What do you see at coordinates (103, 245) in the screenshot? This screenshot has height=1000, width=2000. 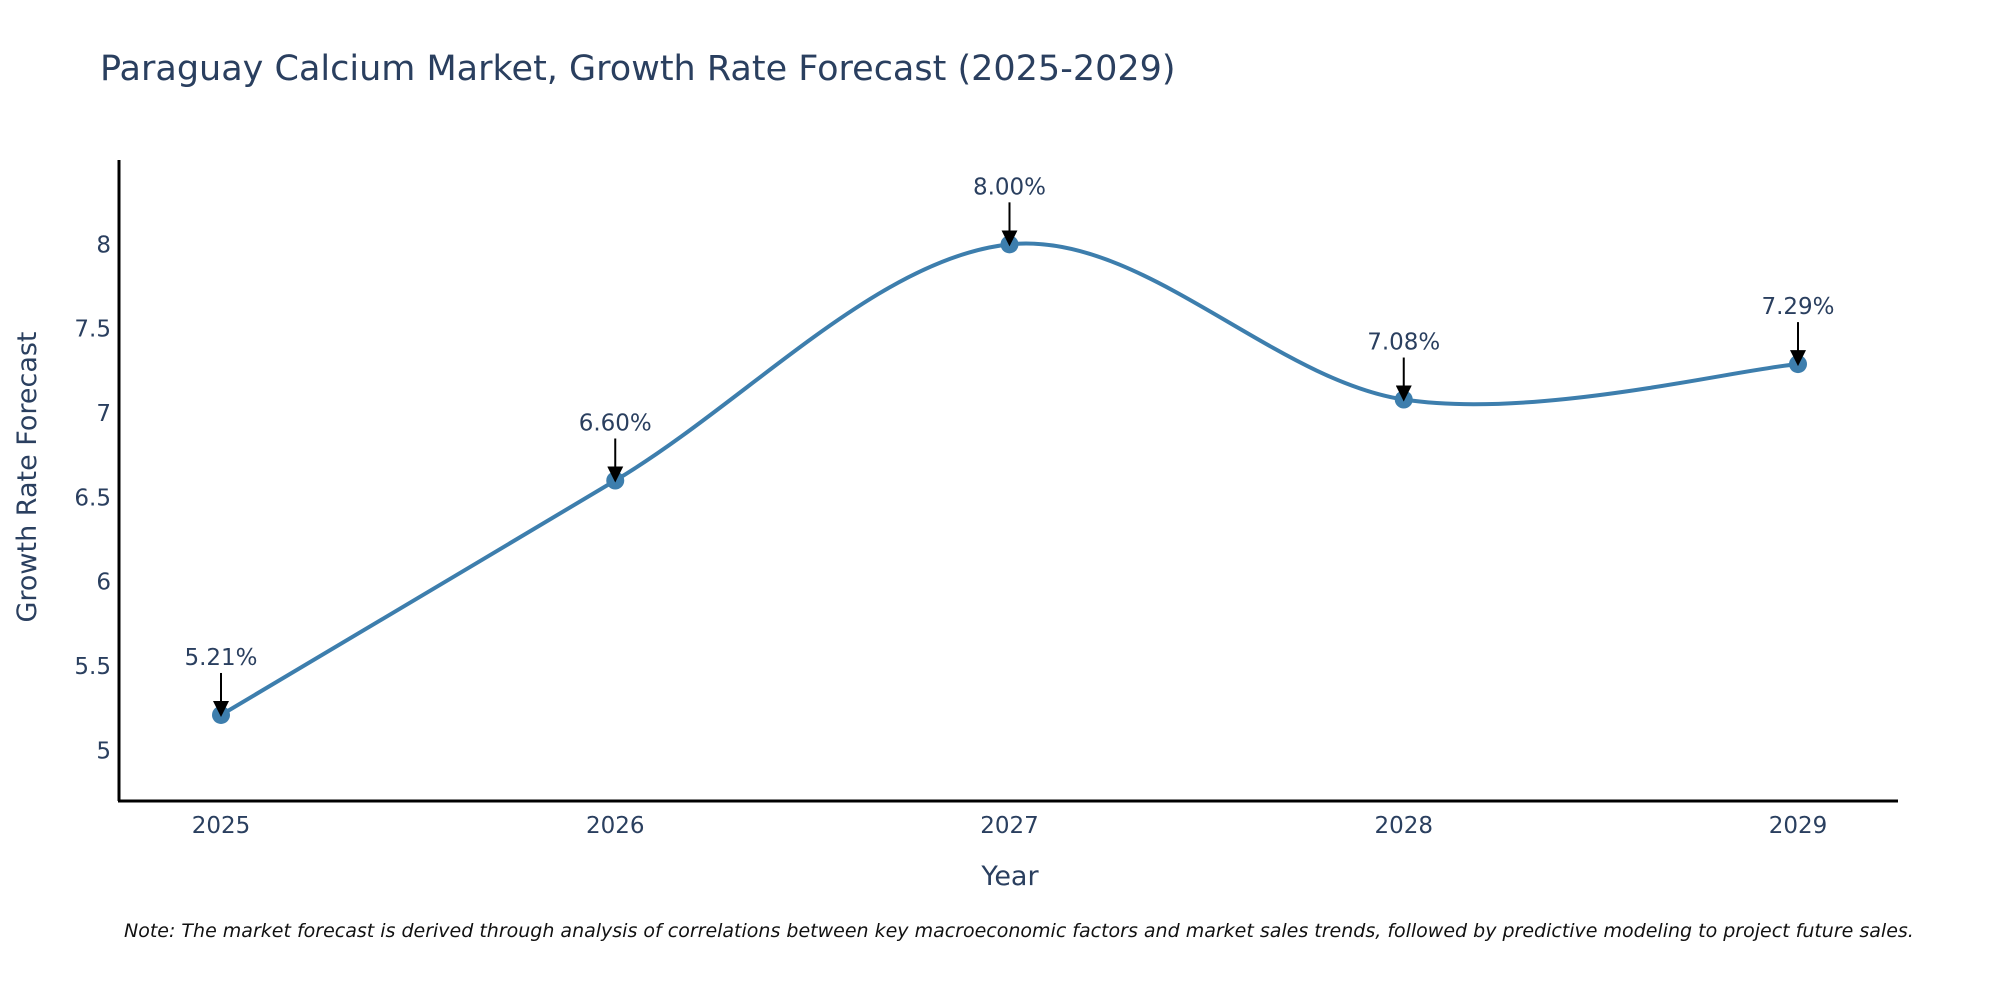 I see `y-tick-label: 8` at bounding box center [103, 245].